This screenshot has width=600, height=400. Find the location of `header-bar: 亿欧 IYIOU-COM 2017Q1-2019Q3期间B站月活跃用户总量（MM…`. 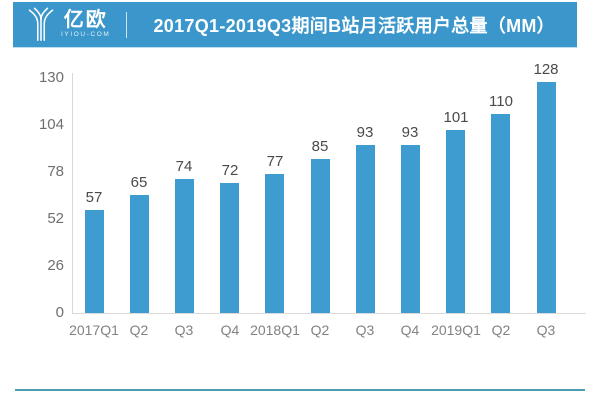

header-bar: 亿欧 IYIOU-COM 2017Q1-2019Q3期间B站月活跃用户总量（MM… is located at coordinates (295, 24).